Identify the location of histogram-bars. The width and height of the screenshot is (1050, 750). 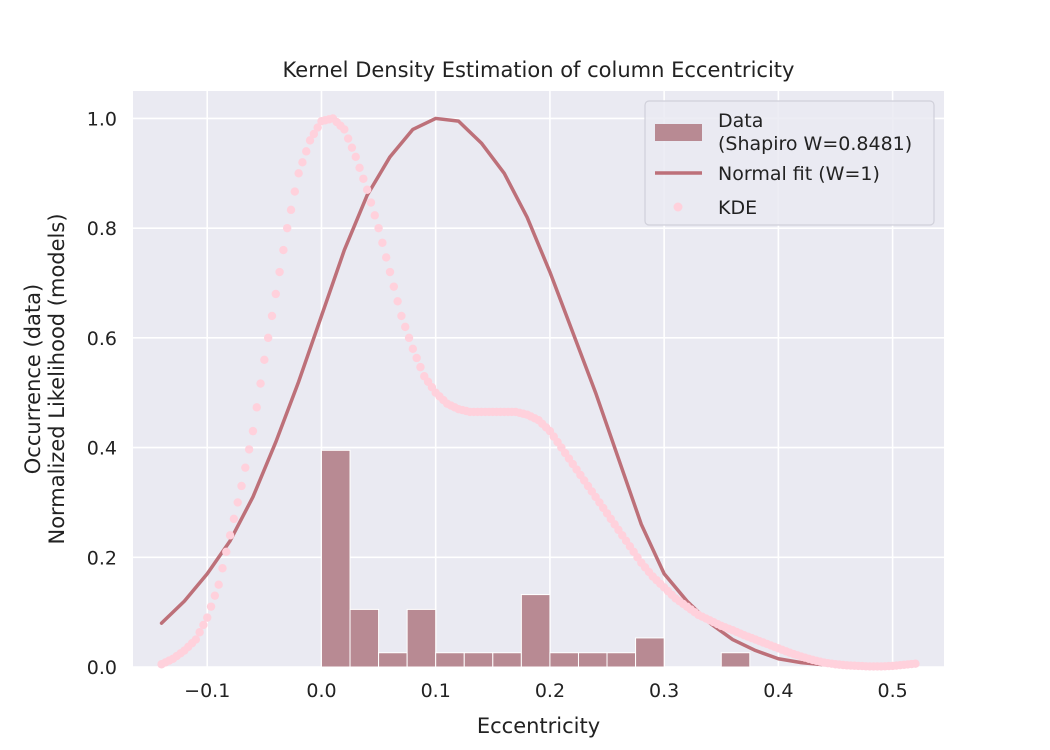
(535, 558).